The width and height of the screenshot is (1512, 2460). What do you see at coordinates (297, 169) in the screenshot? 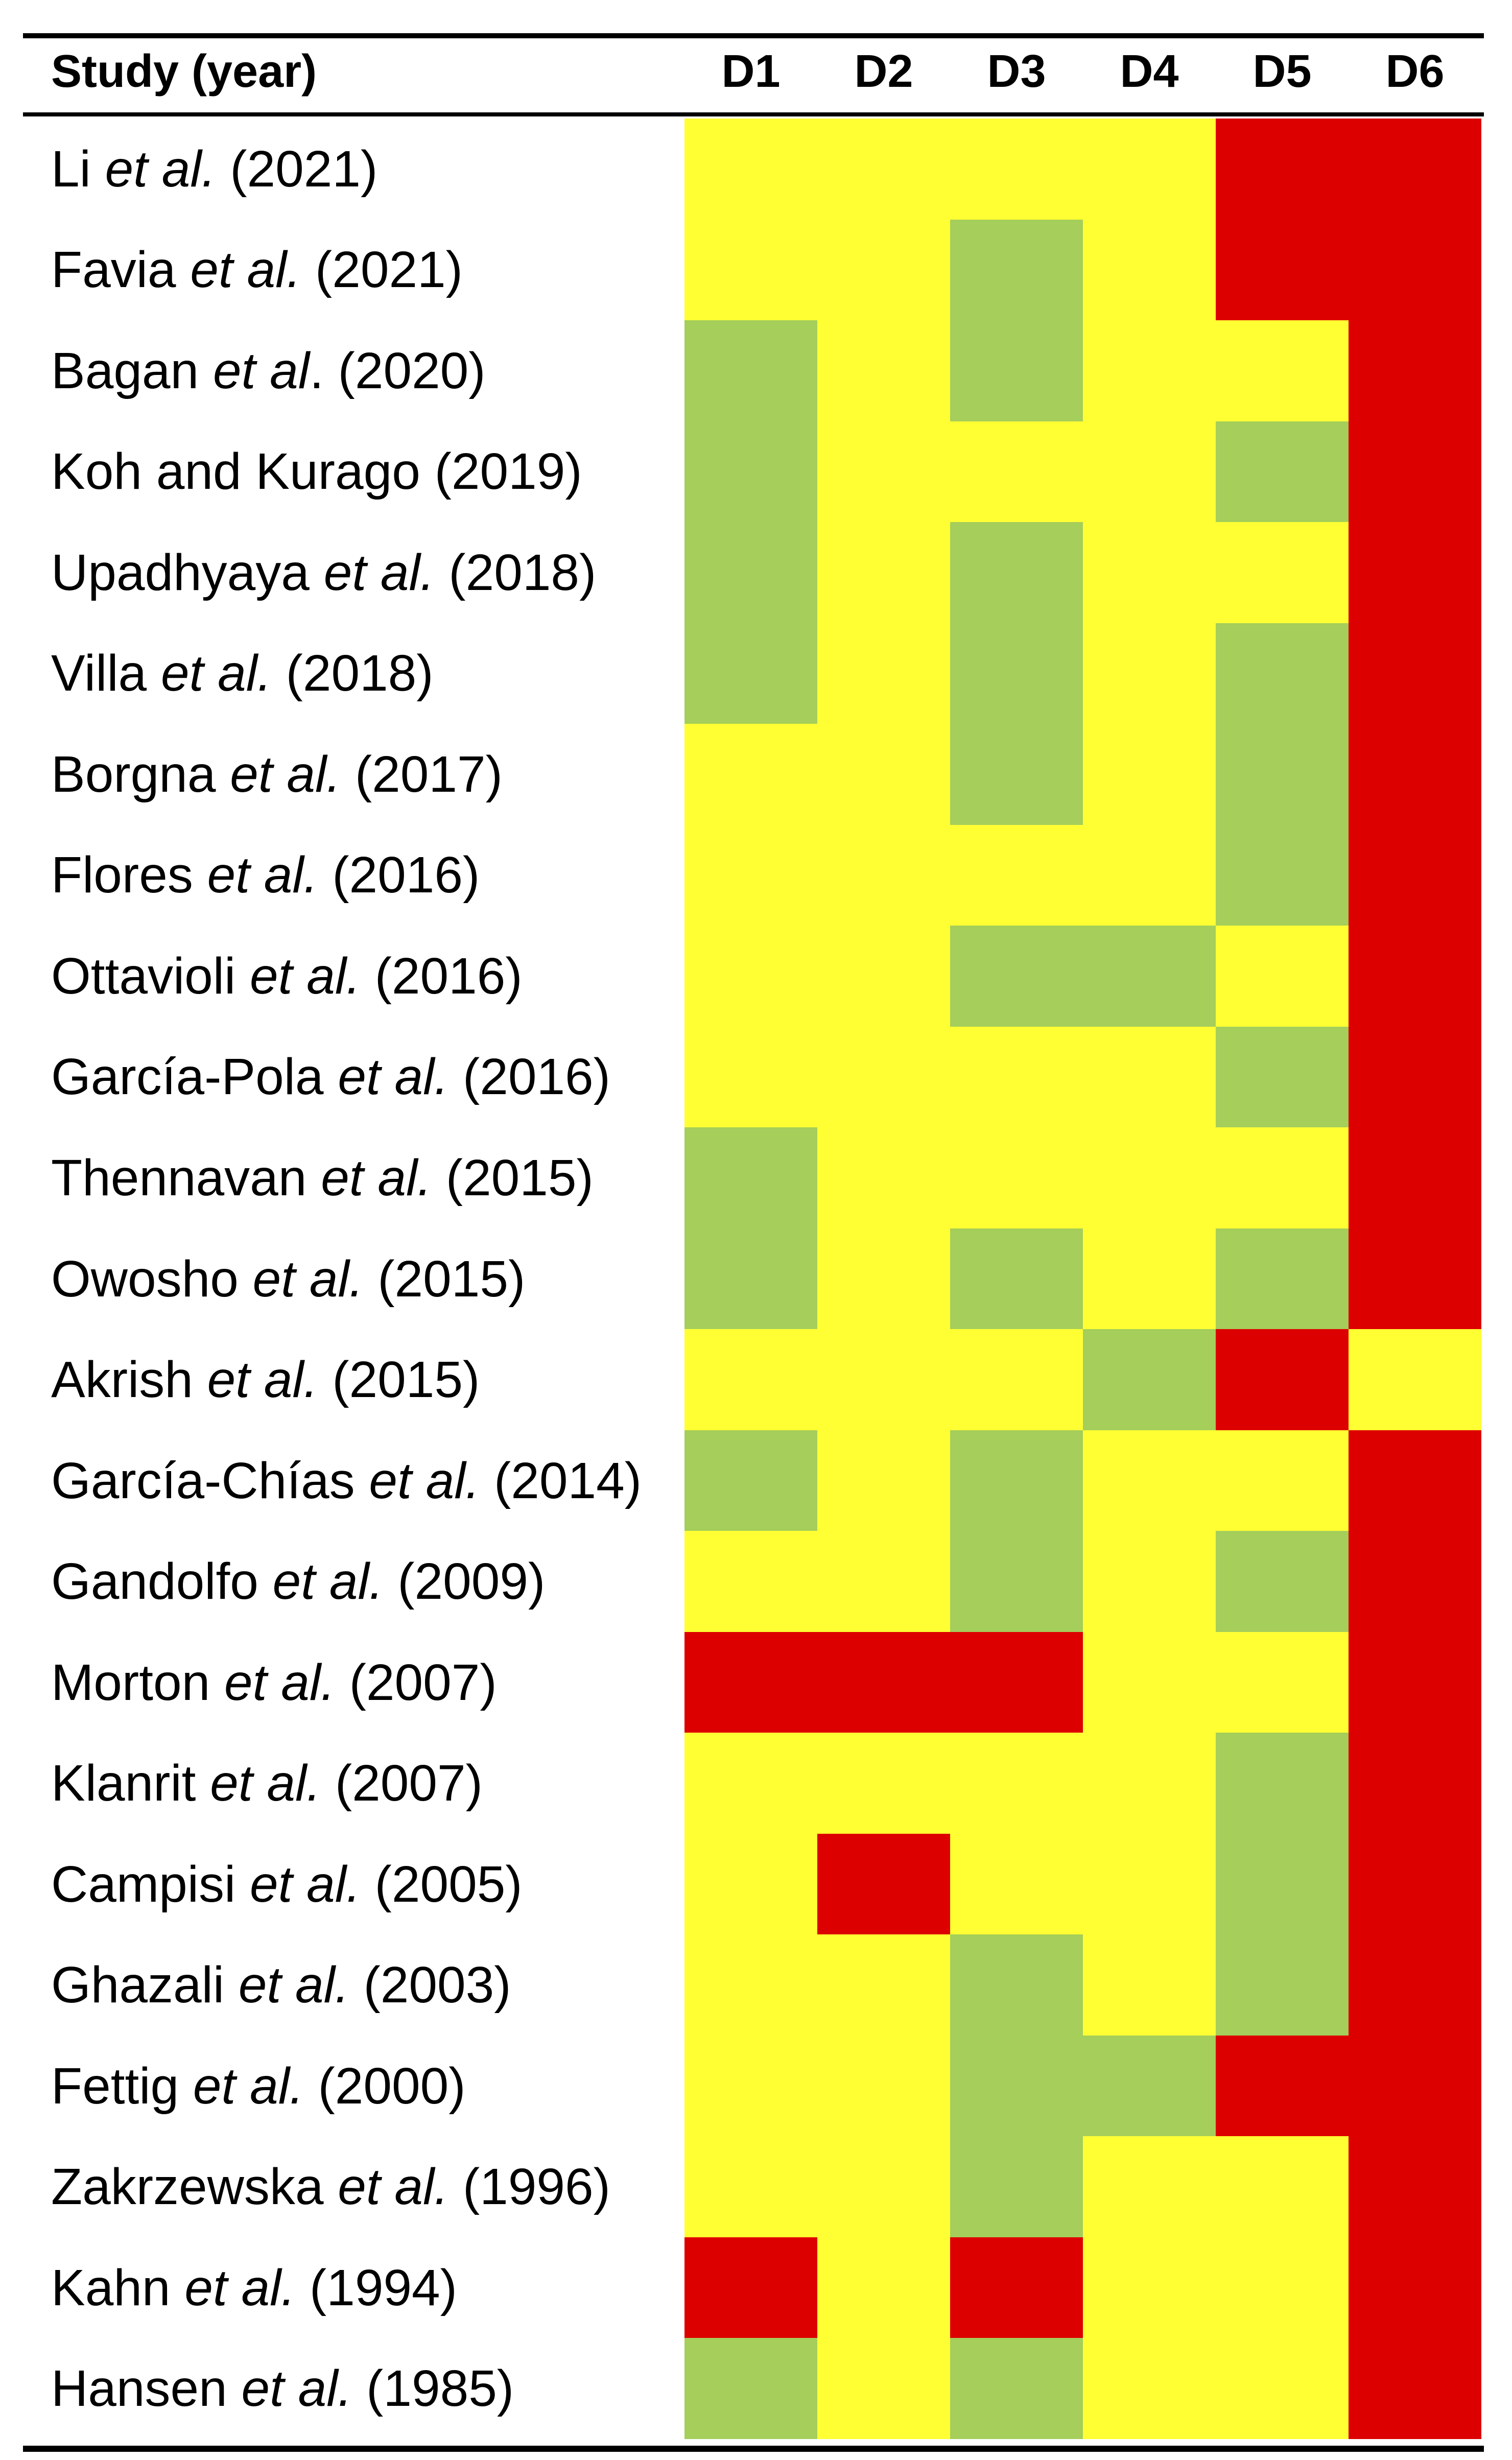
I see `study-label-post: (2021)` at bounding box center [297, 169].